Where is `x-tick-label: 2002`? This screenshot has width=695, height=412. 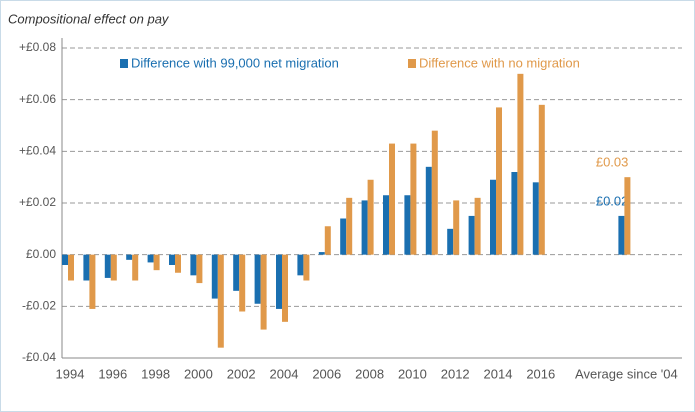
x-tick-label: 2002 is located at coordinates (241, 373).